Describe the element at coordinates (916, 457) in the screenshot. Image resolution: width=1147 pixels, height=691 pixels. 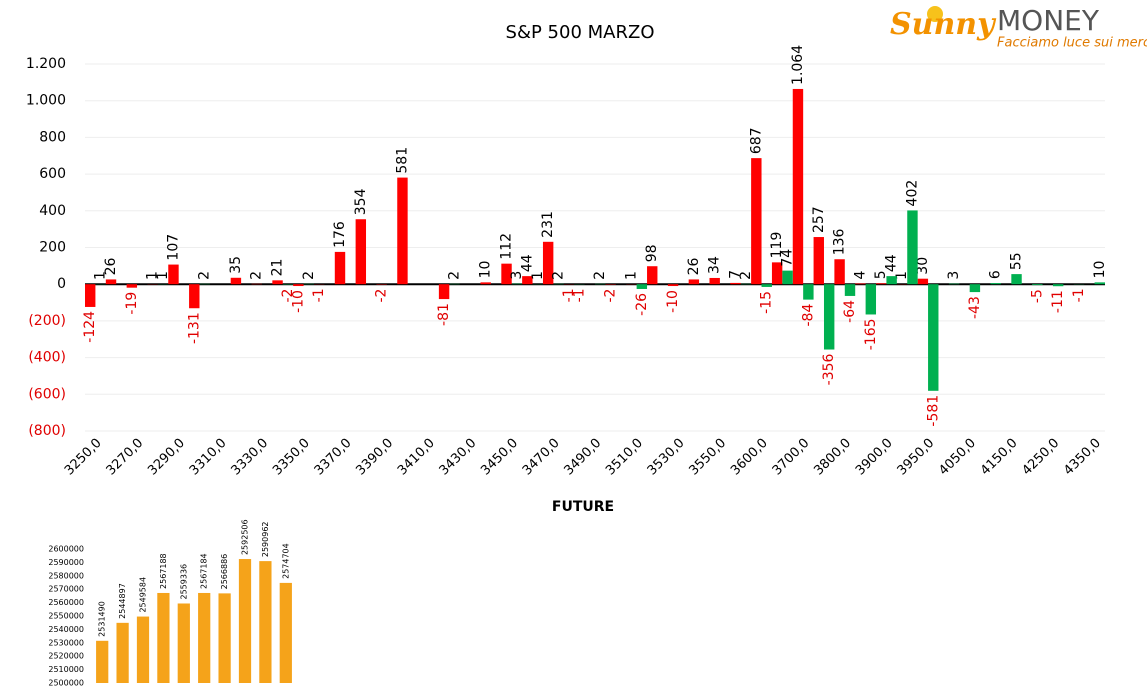
I see `x-tick-label: 3950,0` at that location.